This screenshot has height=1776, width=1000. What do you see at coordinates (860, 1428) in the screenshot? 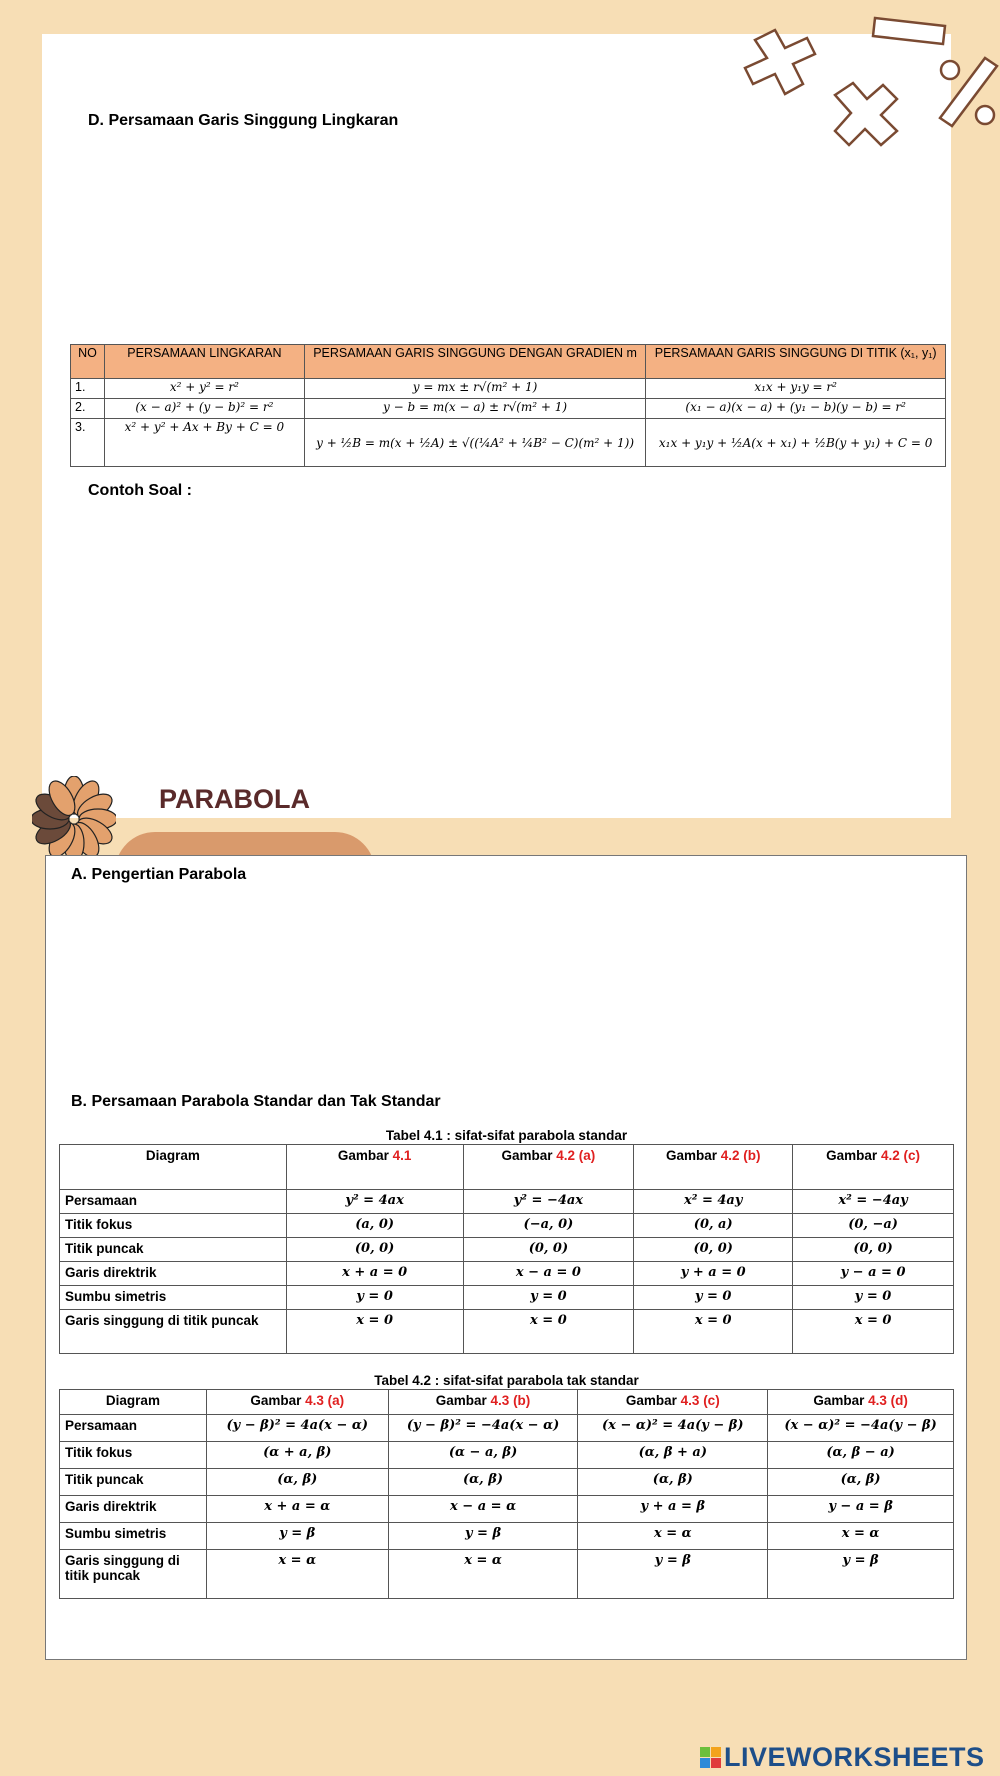
I see `property-value: (x − α)² = −4a(y − β)` at bounding box center [860, 1428].